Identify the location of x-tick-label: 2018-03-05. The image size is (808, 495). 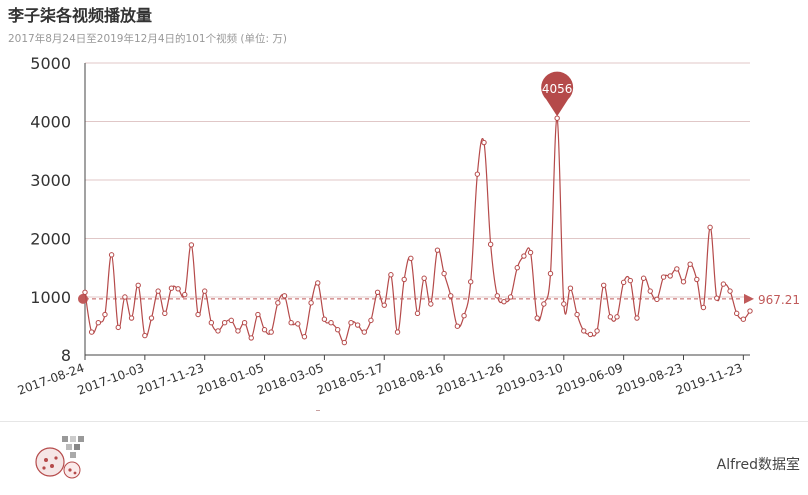
(290, 379).